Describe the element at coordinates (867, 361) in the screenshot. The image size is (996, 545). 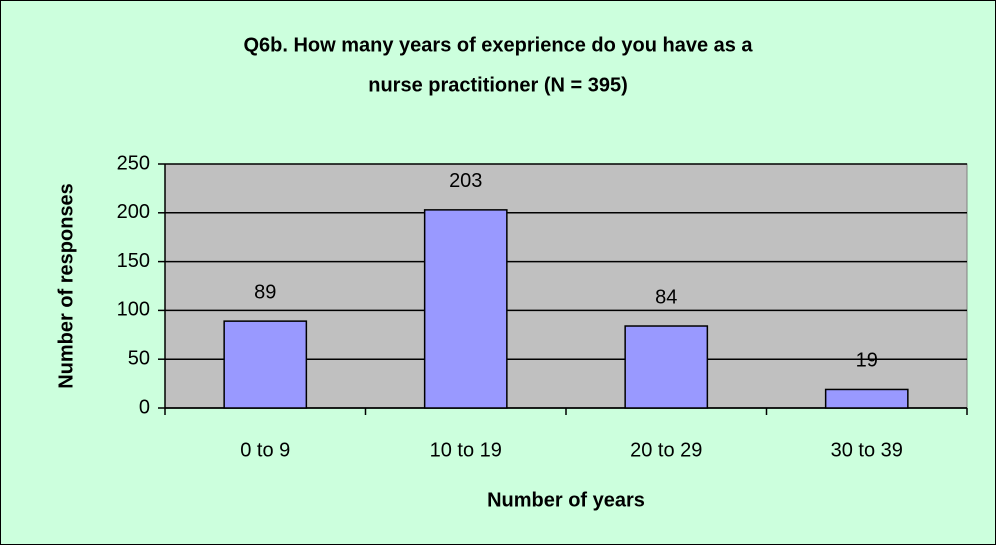
I see `data-label: 19` at that location.